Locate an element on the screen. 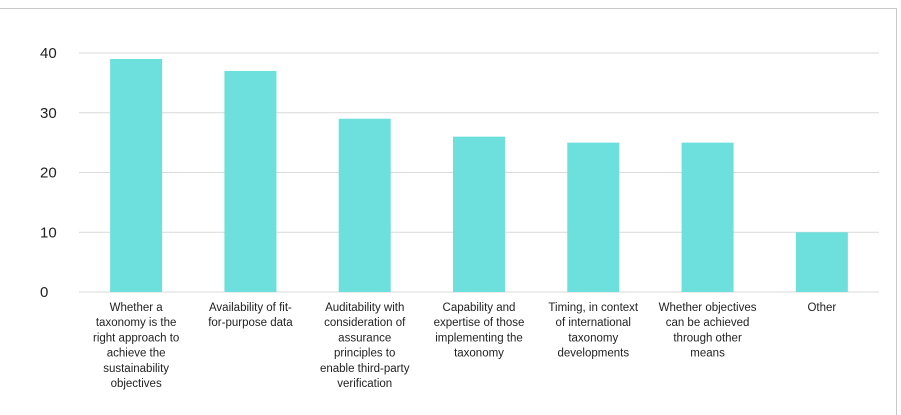  y-tick-label-20: 20 is located at coordinates (48, 173).